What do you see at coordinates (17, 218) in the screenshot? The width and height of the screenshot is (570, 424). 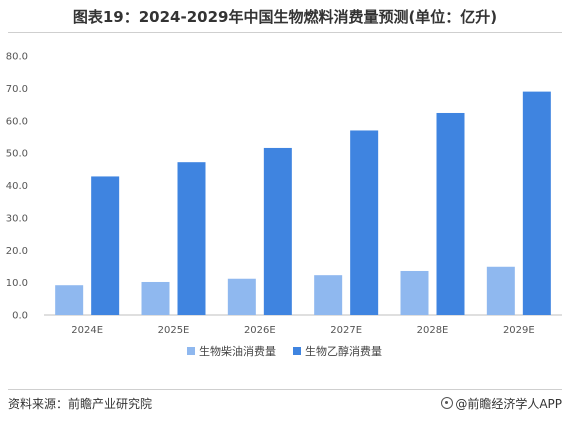 I see `y-tick-label: 30.0` at bounding box center [17, 218].